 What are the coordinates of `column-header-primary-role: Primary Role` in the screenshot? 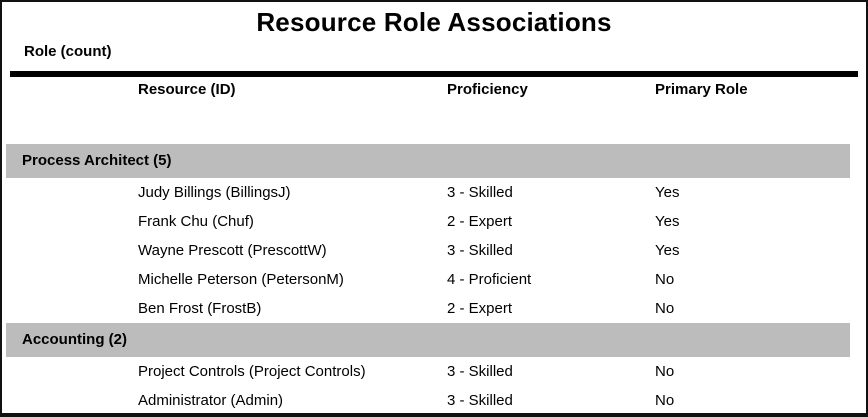 It's located at (701, 90).